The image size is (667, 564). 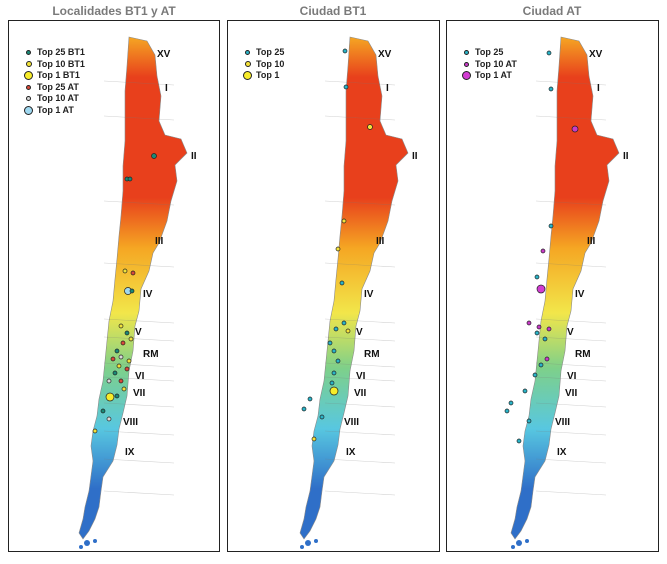 What do you see at coordinates (489, 64) in the screenshot?
I see `legend: Top 25 Top 10 AT Top 1 AT` at bounding box center [489, 64].